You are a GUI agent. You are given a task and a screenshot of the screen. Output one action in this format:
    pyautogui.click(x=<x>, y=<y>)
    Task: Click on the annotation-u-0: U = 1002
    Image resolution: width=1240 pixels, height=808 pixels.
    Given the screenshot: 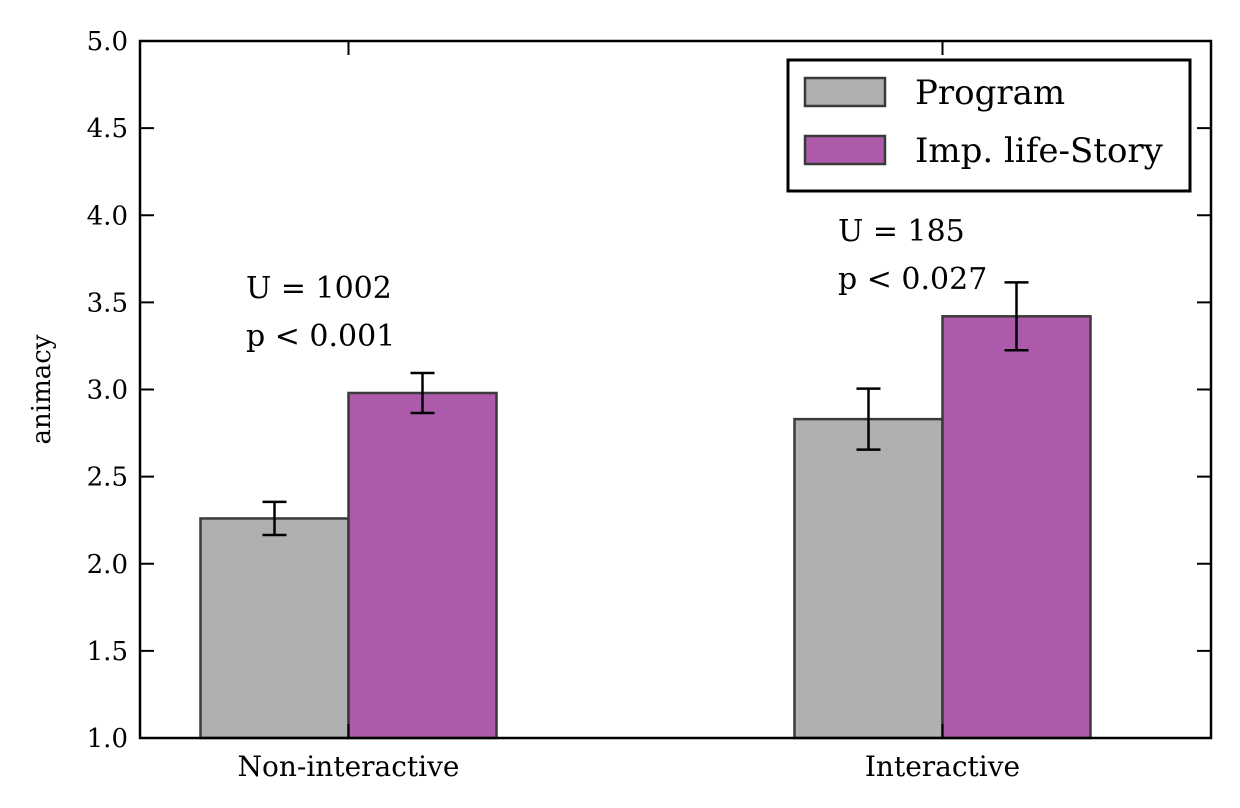 What is the action you would take?
    pyautogui.click(x=319, y=288)
    